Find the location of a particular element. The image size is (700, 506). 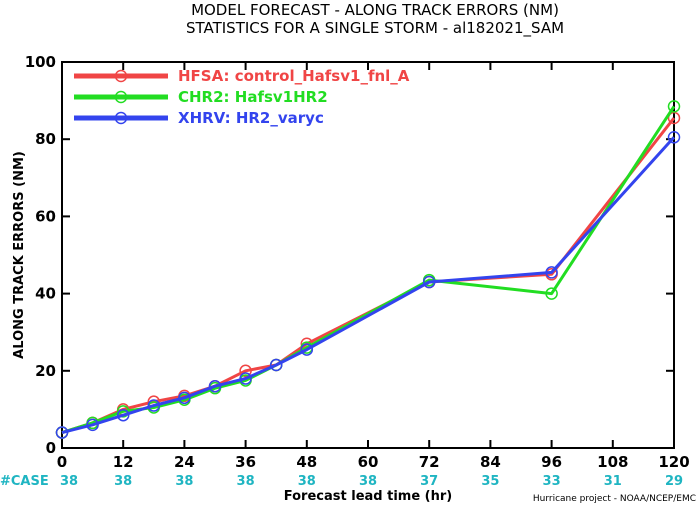

x-tick-label: 24 is located at coordinates (184, 462).